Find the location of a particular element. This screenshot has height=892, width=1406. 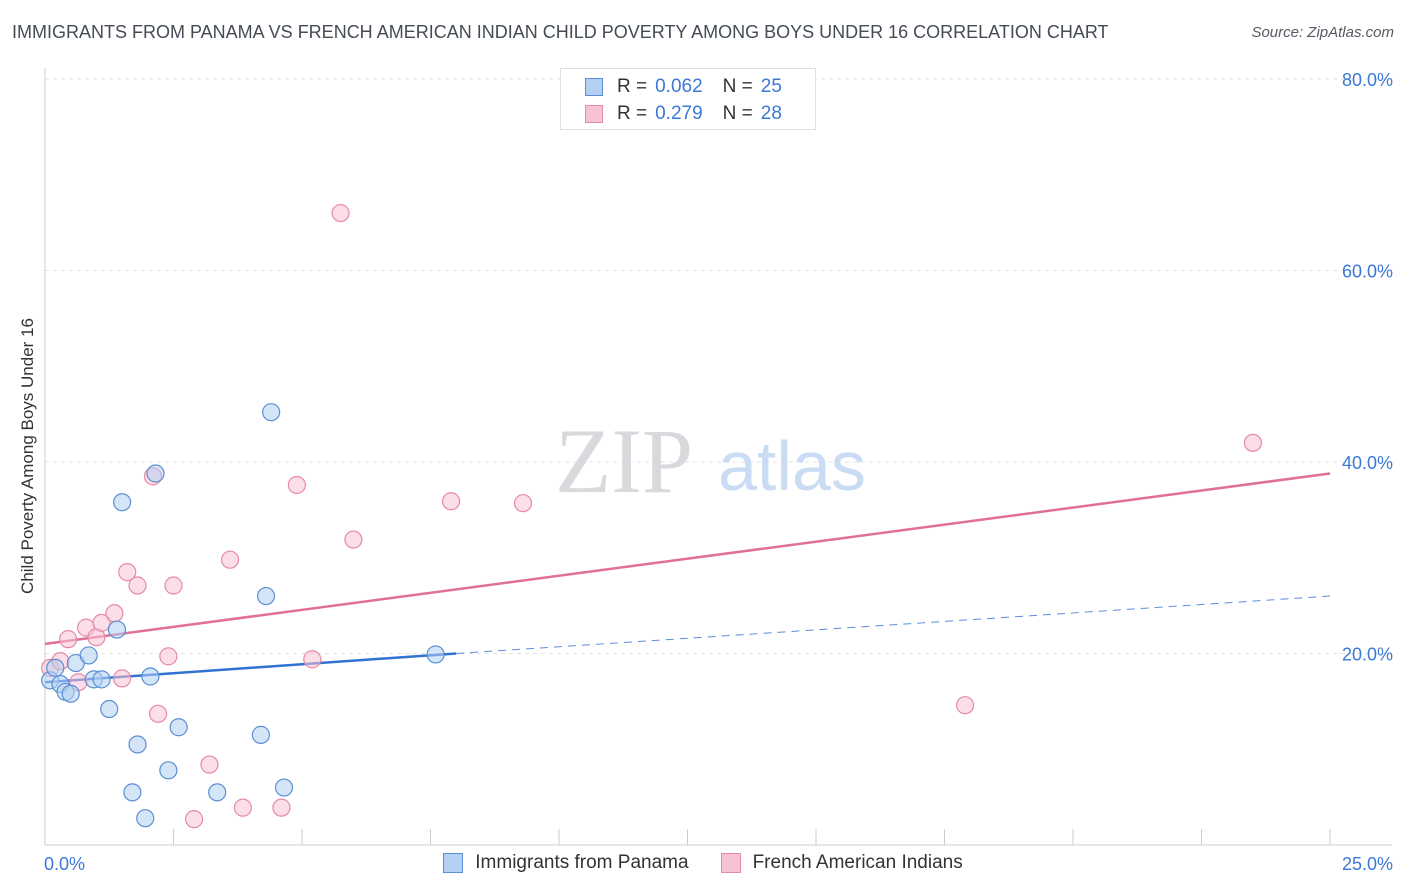

watermark-zip: ZIP is located at coordinates (624, 461).